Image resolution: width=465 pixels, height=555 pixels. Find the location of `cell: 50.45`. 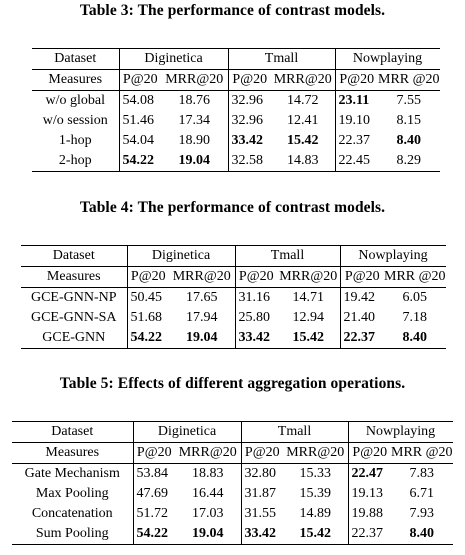

cell: 50.45 is located at coordinates (148, 297).